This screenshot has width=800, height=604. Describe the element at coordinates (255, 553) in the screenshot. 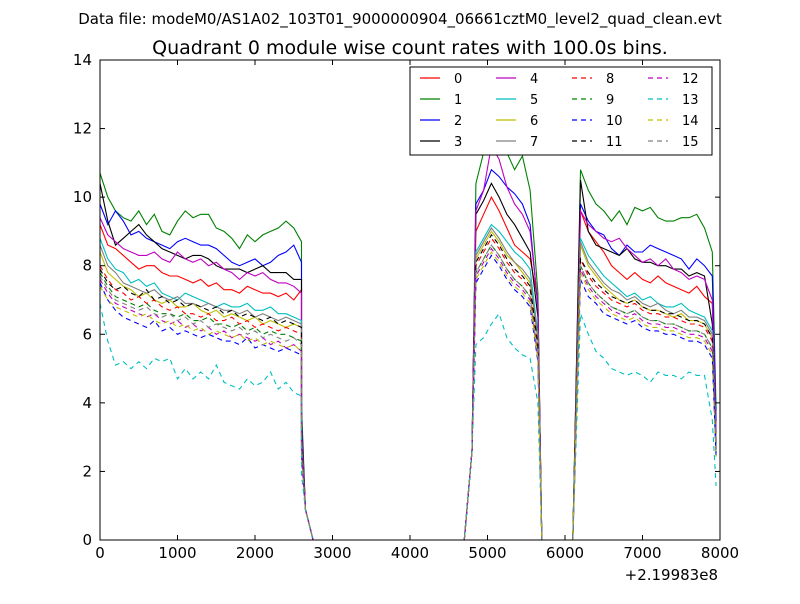

I see `x-tick-label: 2000` at that location.